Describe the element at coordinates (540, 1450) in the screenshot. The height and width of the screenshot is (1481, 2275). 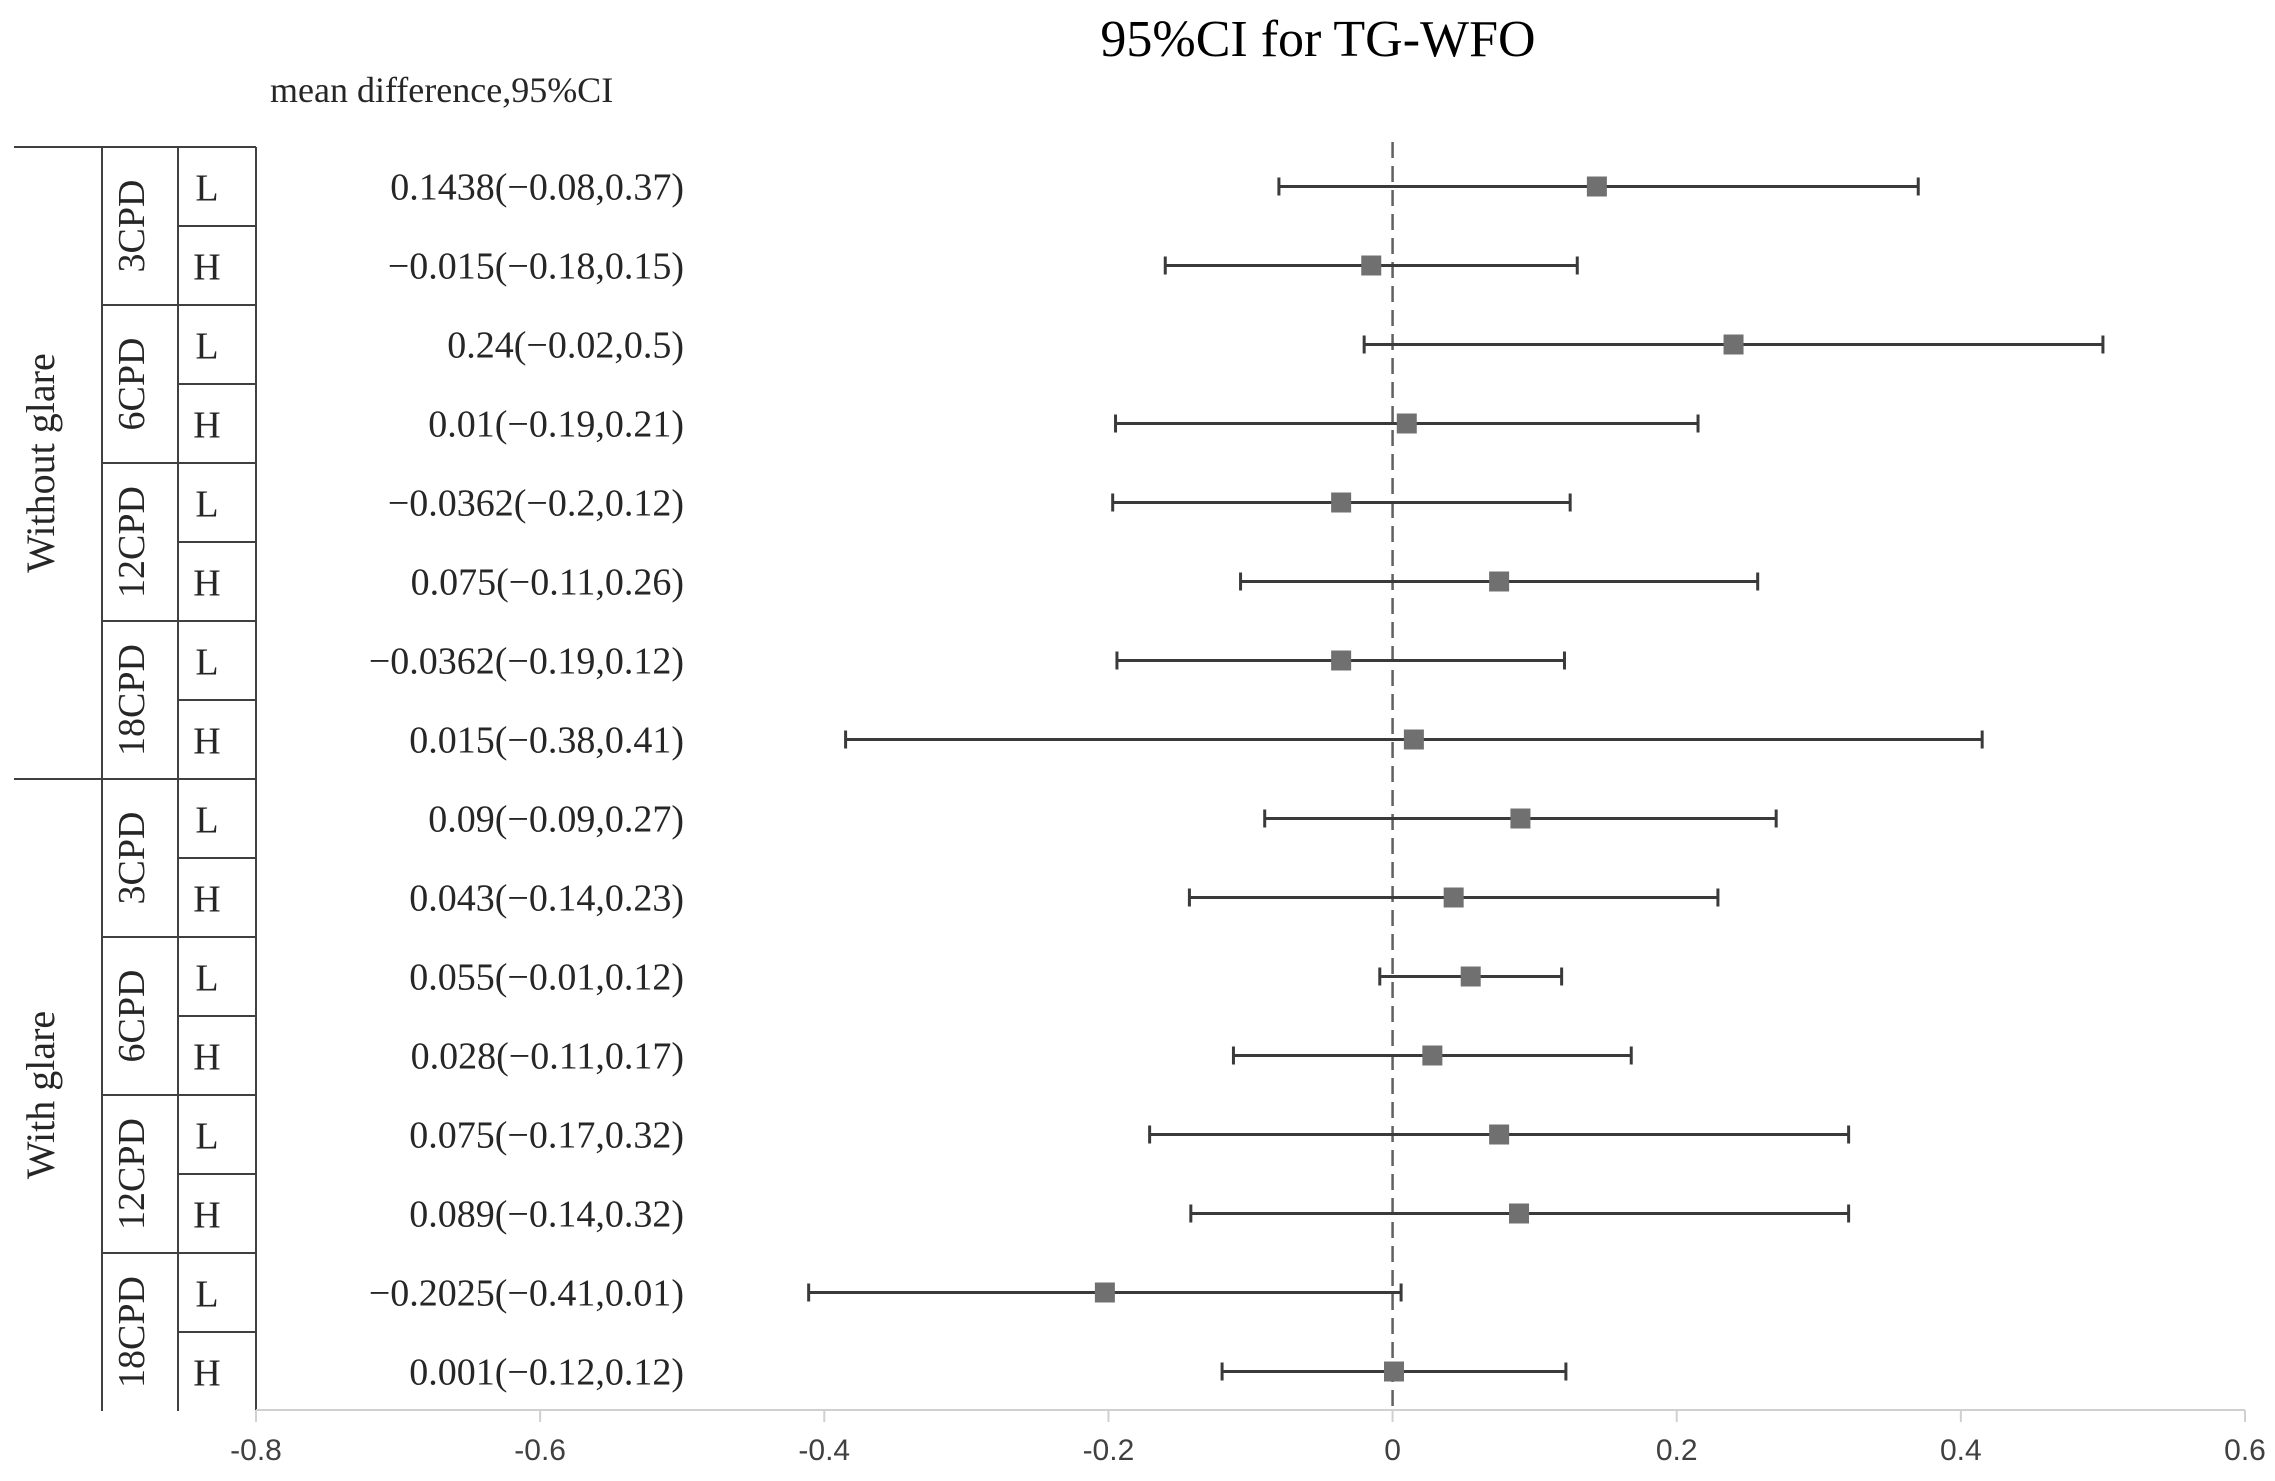
I see `x-tick-label: -0.6` at that location.